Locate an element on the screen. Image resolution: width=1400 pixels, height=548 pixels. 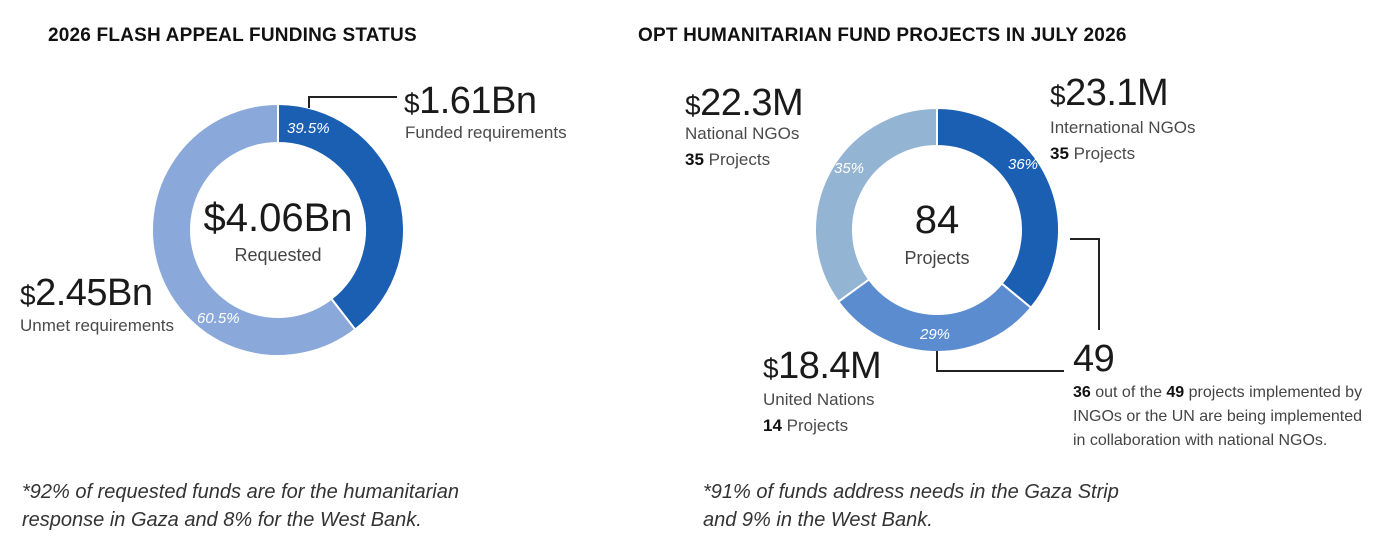
international-amount: $23.1M is located at coordinates (1109, 93).